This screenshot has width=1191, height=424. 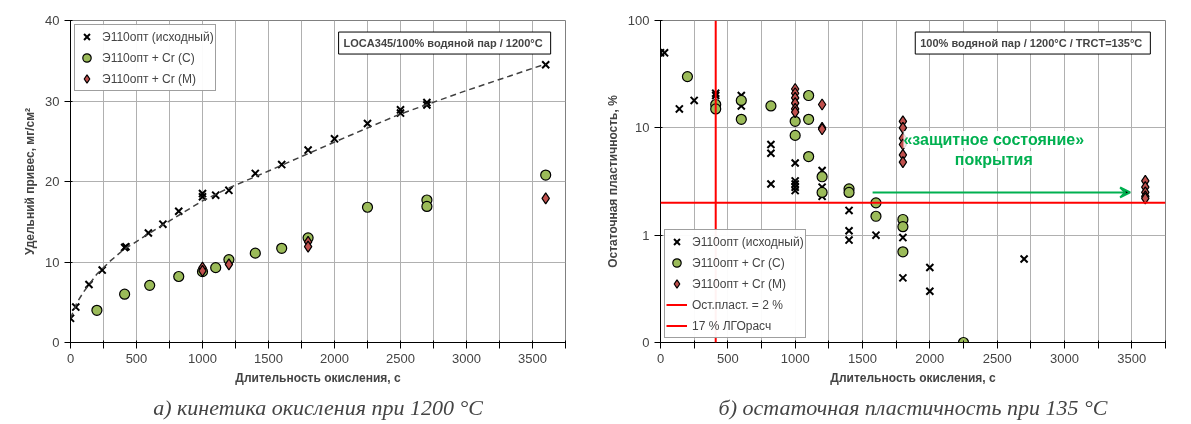 I want to click on legend-label: Ост.пласт. = 2 %, so click(x=737, y=304).